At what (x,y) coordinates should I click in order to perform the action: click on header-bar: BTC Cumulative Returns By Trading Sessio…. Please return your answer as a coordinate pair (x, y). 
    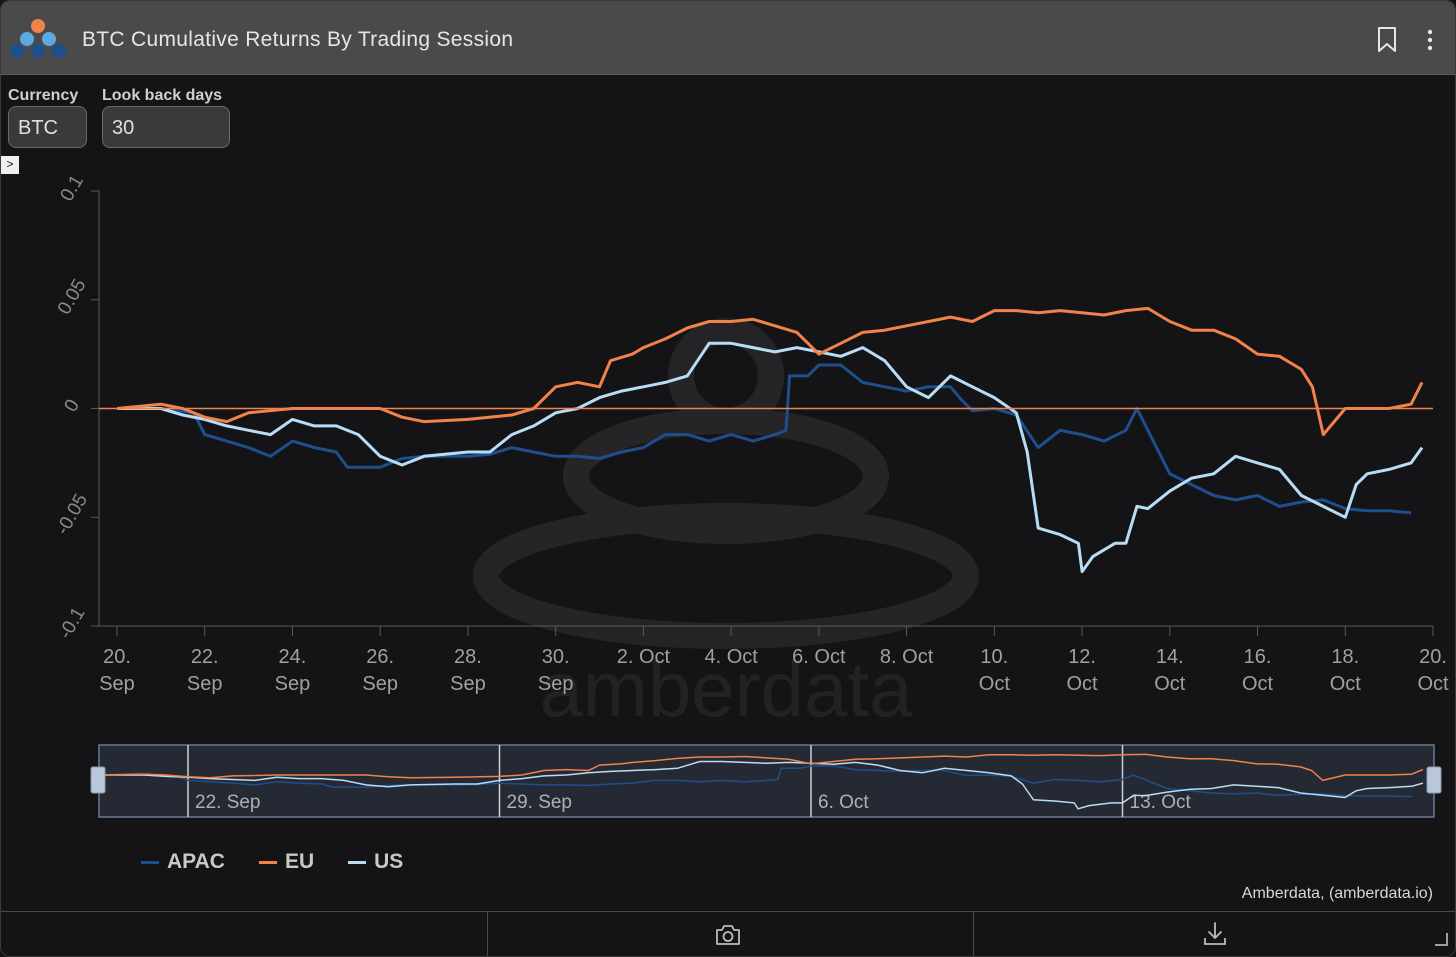
    Looking at the image, I should click on (728, 38).